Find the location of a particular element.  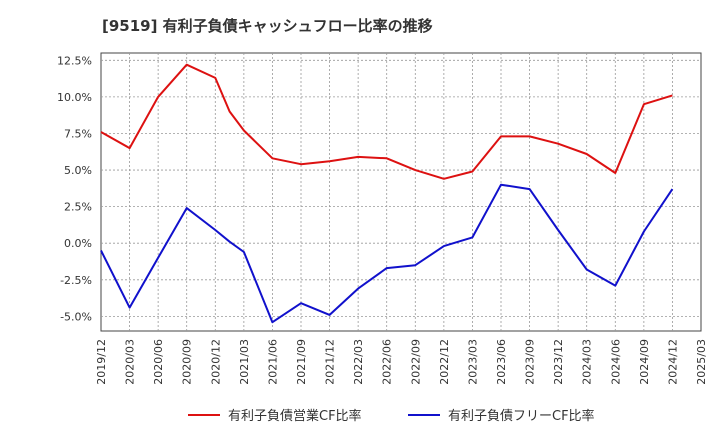

x-tick-label: 2022/03 is located at coordinates (358, 362).